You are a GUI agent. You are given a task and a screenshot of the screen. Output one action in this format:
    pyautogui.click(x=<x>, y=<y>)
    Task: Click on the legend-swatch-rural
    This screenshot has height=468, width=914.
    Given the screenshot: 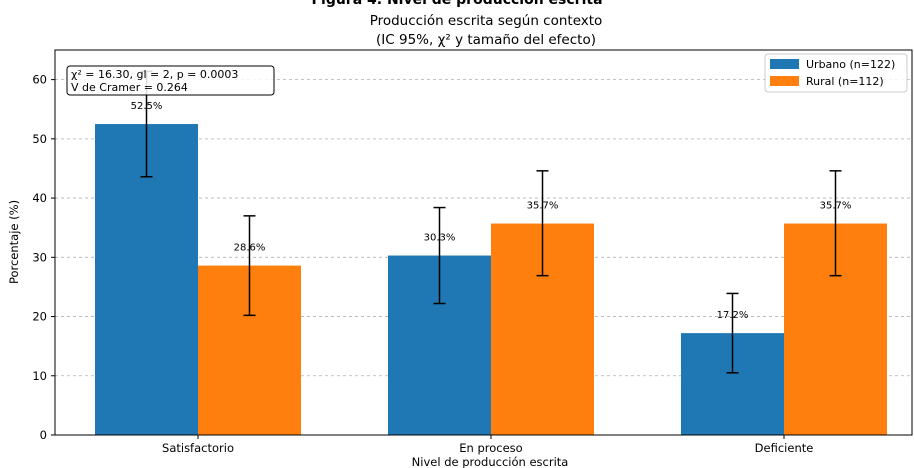 What is the action you would take?
    pyautogui.click(x=784, y=81)
    